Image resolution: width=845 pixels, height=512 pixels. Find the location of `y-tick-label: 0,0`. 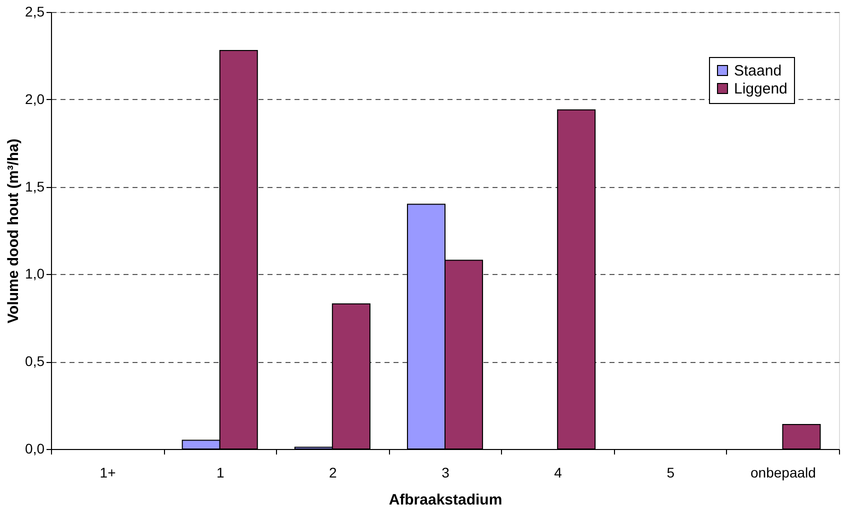

y-tick-label: 0,0 is located at coordinates (35, 448).